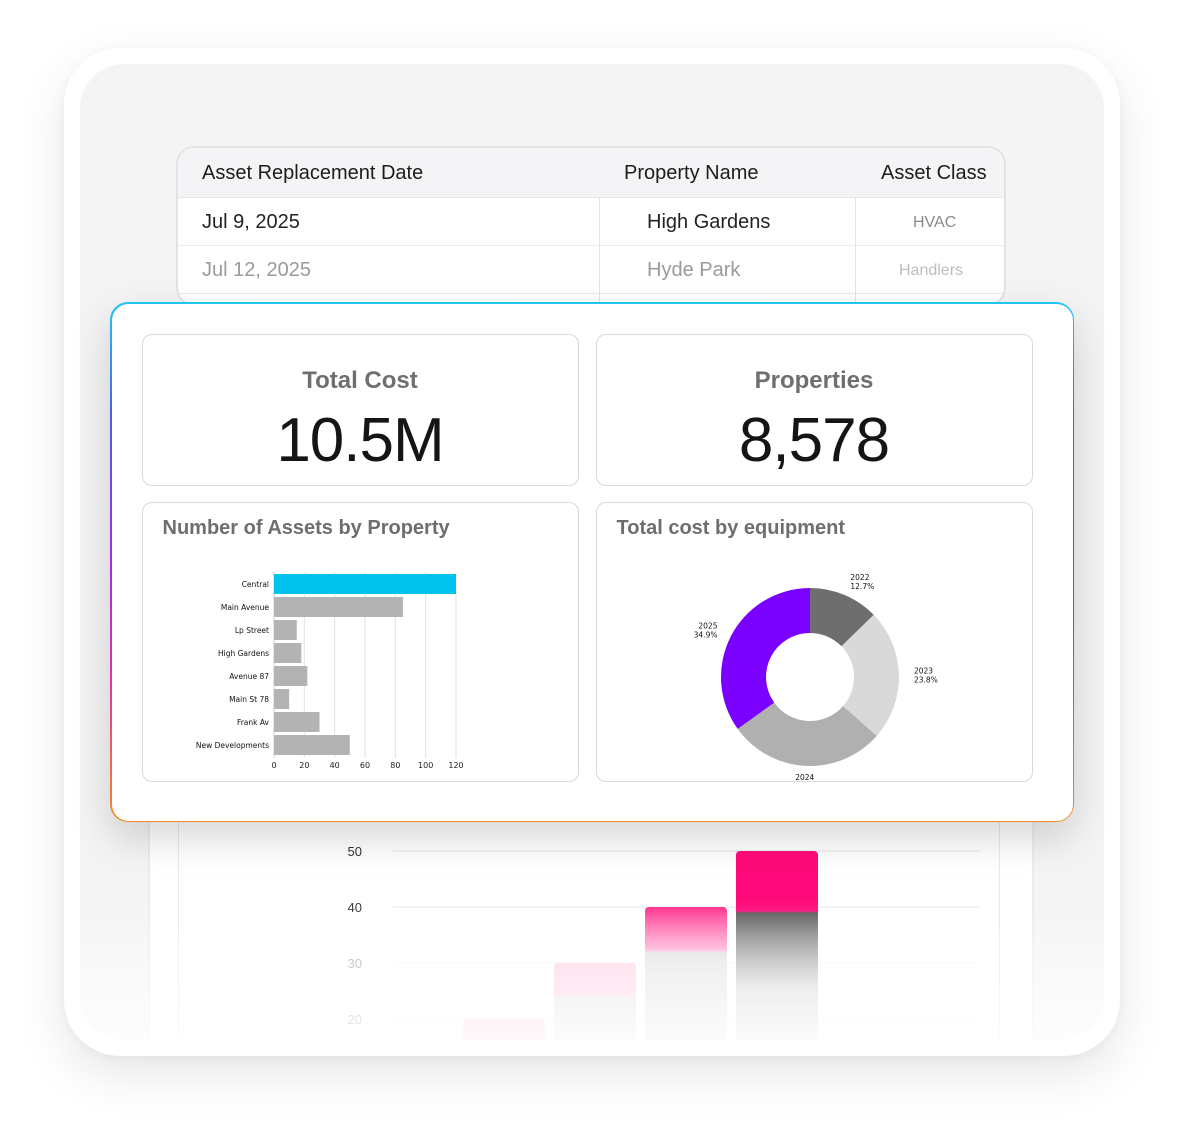 This screenshot has width=1184, height=1136. What do you see at coordinates (360, 380) in the screenshot?
I see `total-cost-title: Total Cost` at bounding box center [360, 380].